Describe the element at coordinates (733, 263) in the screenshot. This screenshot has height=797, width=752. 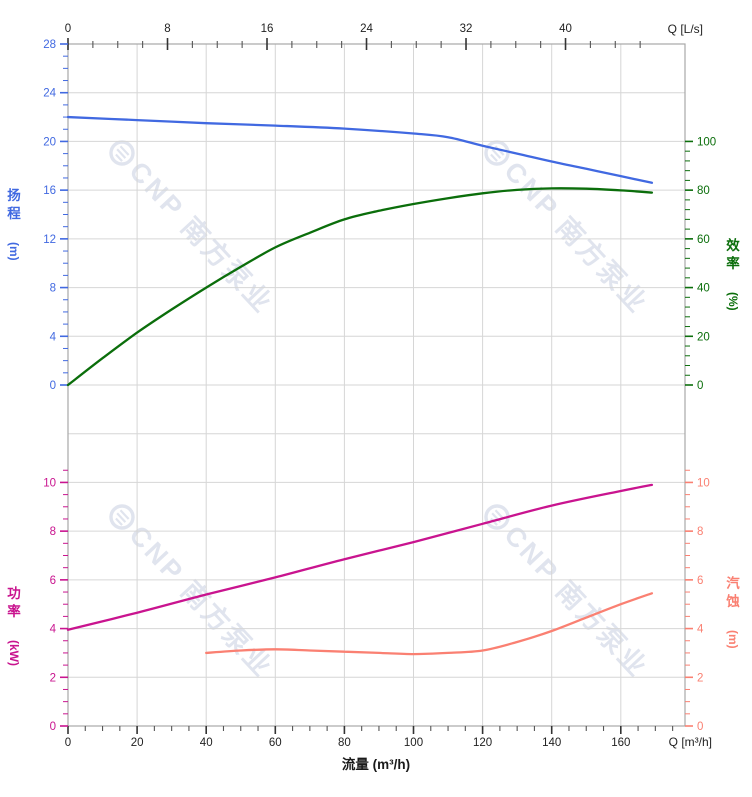
I see `efficiency-axis-title-char: 率` at that location.